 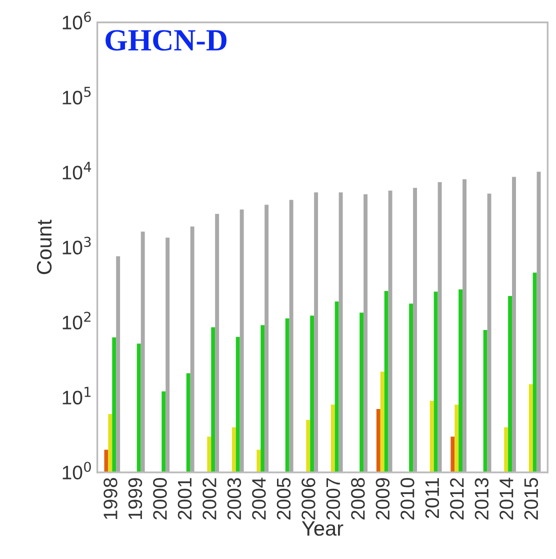 I want to click on annotation: GHCN-D, so click(x=166, y=40).